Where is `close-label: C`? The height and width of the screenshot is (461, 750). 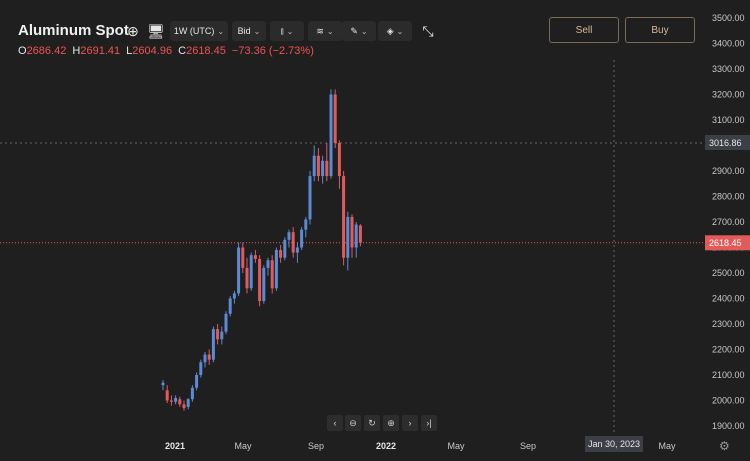 close-label: C is located at coordinates (182, 51).